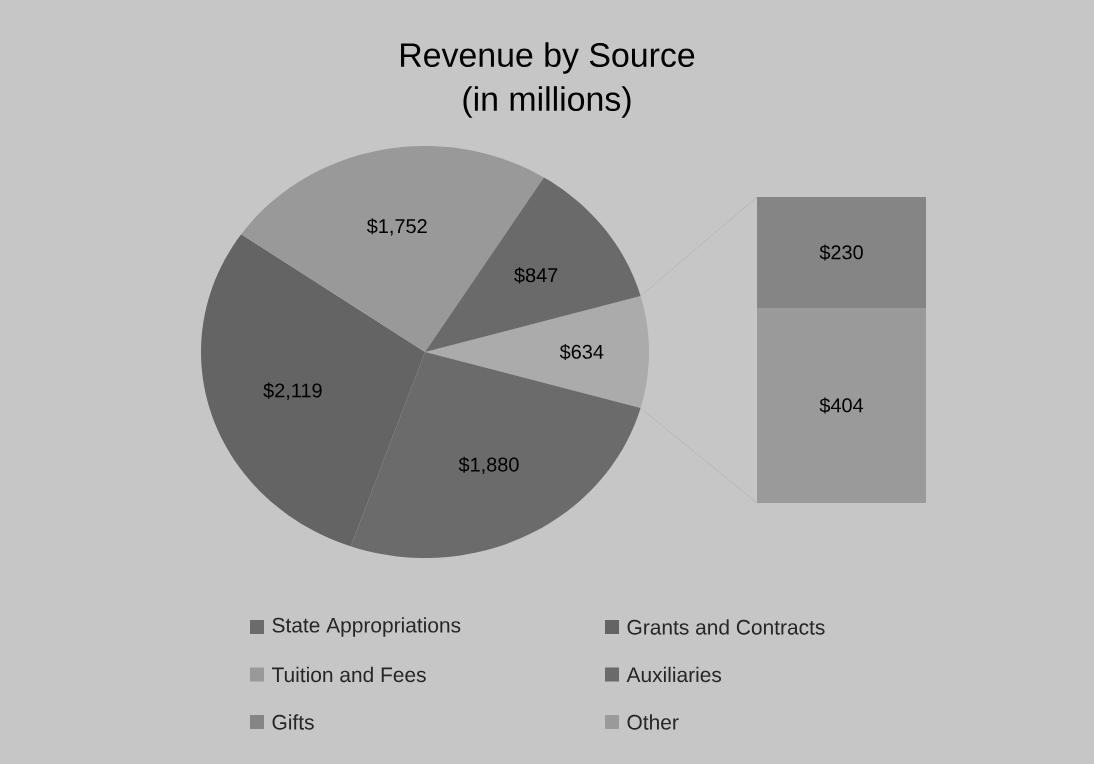 The image size is (1094, 764). What do you see at coordinates (653, 722) in the screenshot?
I see `legend-label: Other` at bounding box center [653, 722].